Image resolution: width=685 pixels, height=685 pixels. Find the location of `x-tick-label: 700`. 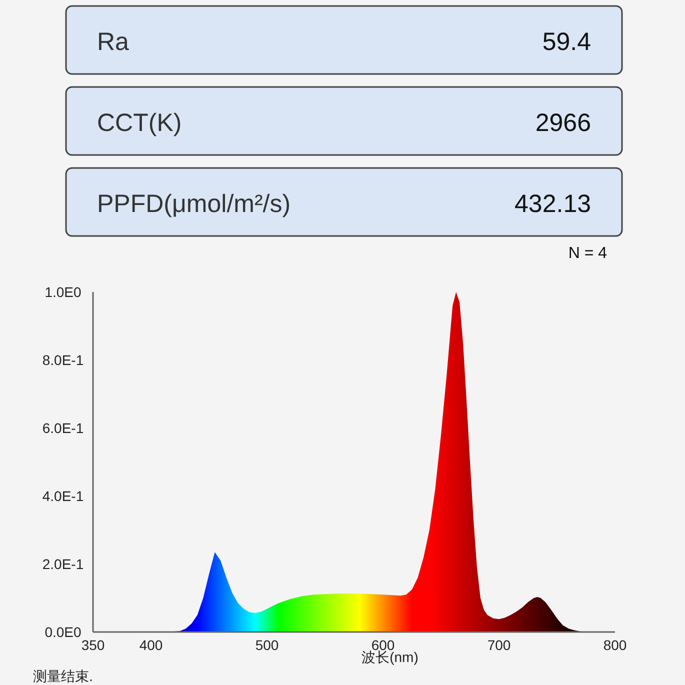

x-tick-label: 700 is located at coordinates (499, 645).